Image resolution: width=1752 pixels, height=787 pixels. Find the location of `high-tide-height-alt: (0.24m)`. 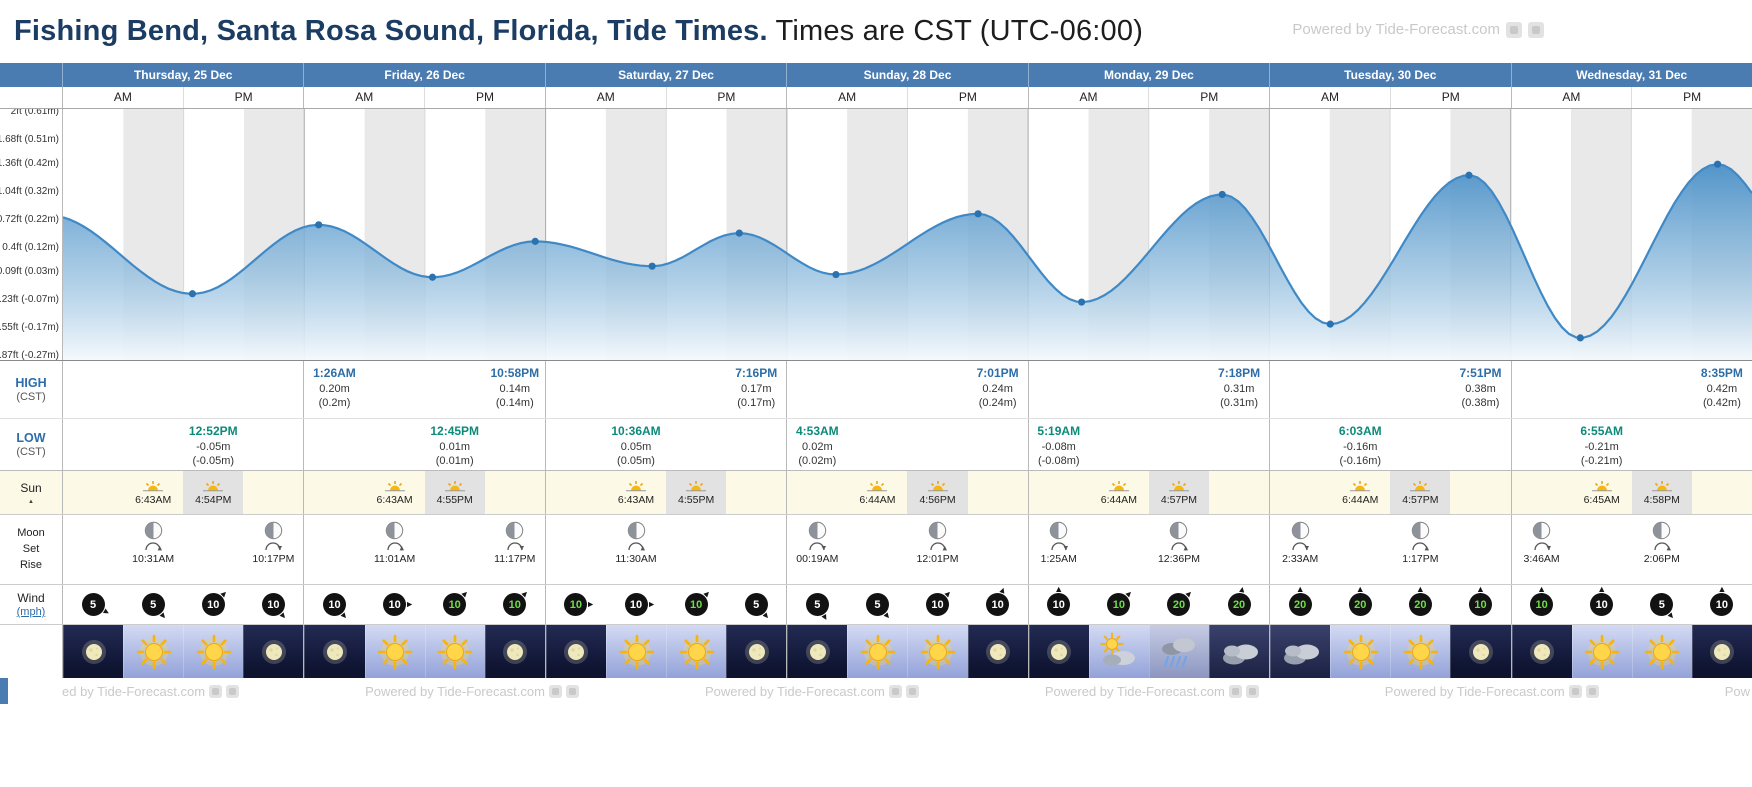

high-tide-height-alt: (0.24m) is located at coordinates (997, 402).